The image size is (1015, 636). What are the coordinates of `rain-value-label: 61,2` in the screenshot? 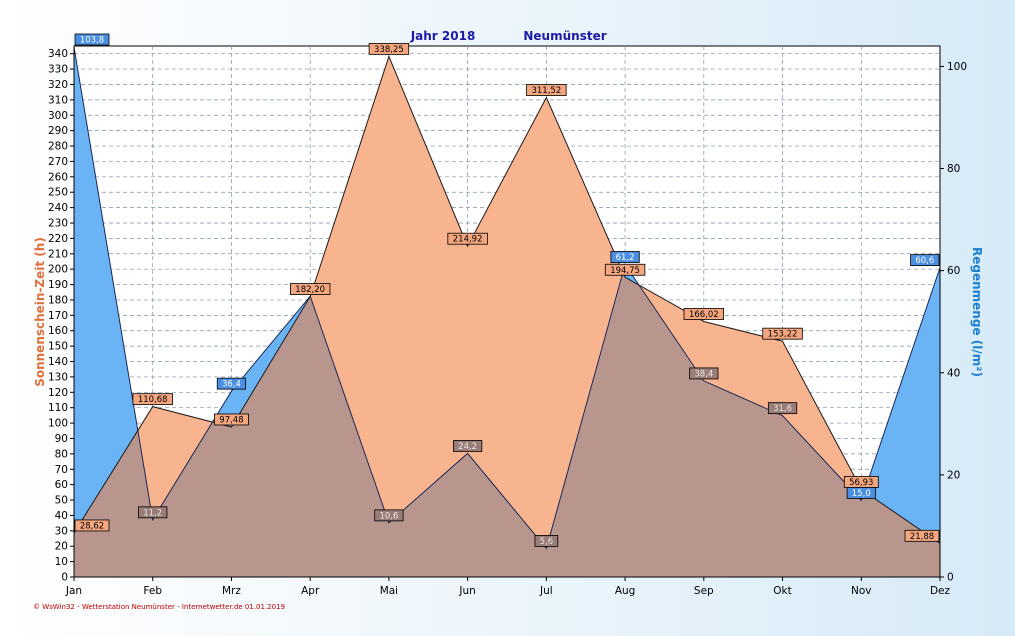 It's located at (625, 257).